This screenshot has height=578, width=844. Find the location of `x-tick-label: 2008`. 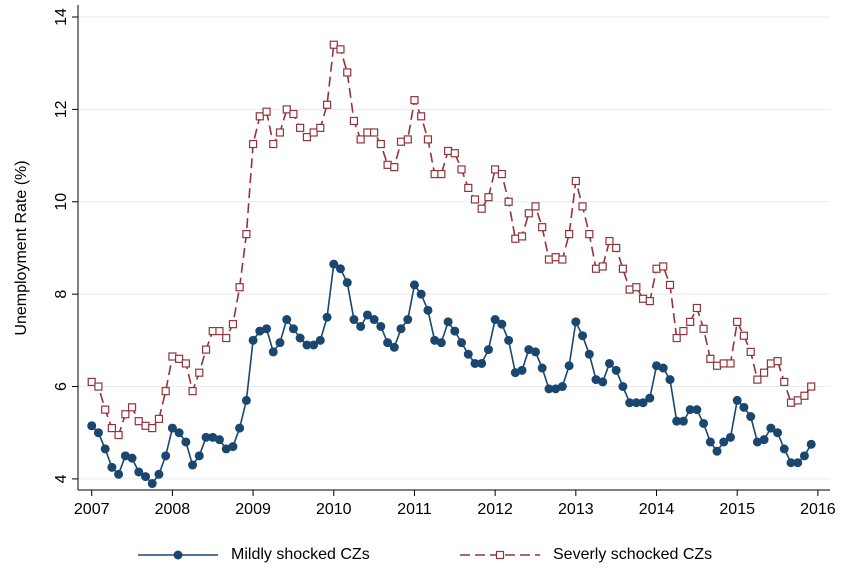

x-tick-label: 2008 is located at coordinates (173, 509).